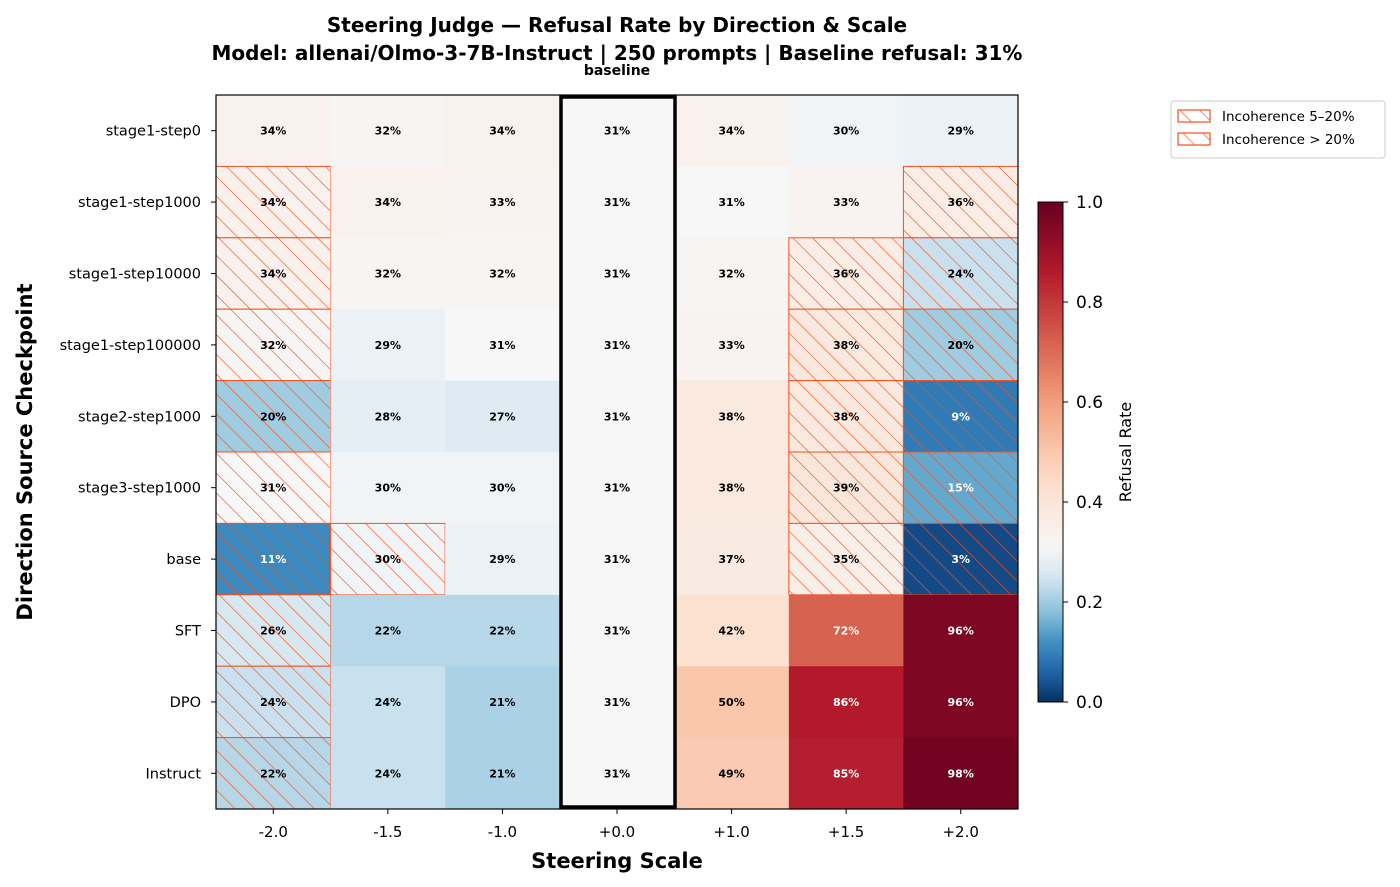 This screenshot has width=1400, height=887. I want to click on cell-value-label: 28%, so click(388, 416).